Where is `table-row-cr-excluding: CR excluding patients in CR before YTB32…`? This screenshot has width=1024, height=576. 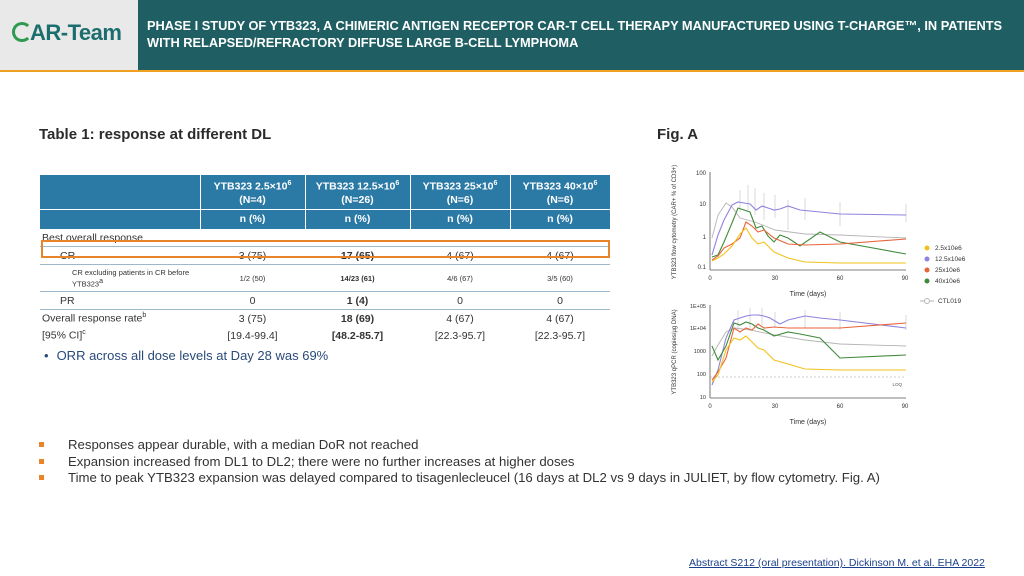
table-row-cr-excluding: CR excluding patients in CR before YTB32… is located at coordinates (325, 278).